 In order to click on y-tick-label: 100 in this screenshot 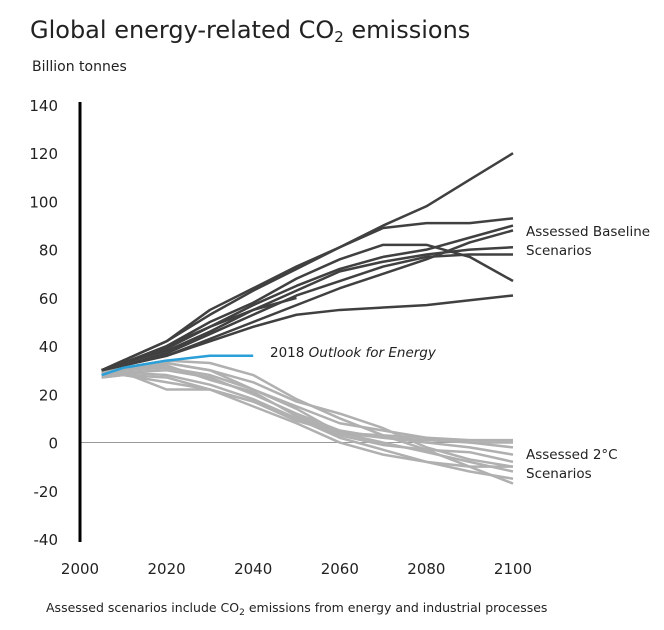, I will do `click(43, 202)`.